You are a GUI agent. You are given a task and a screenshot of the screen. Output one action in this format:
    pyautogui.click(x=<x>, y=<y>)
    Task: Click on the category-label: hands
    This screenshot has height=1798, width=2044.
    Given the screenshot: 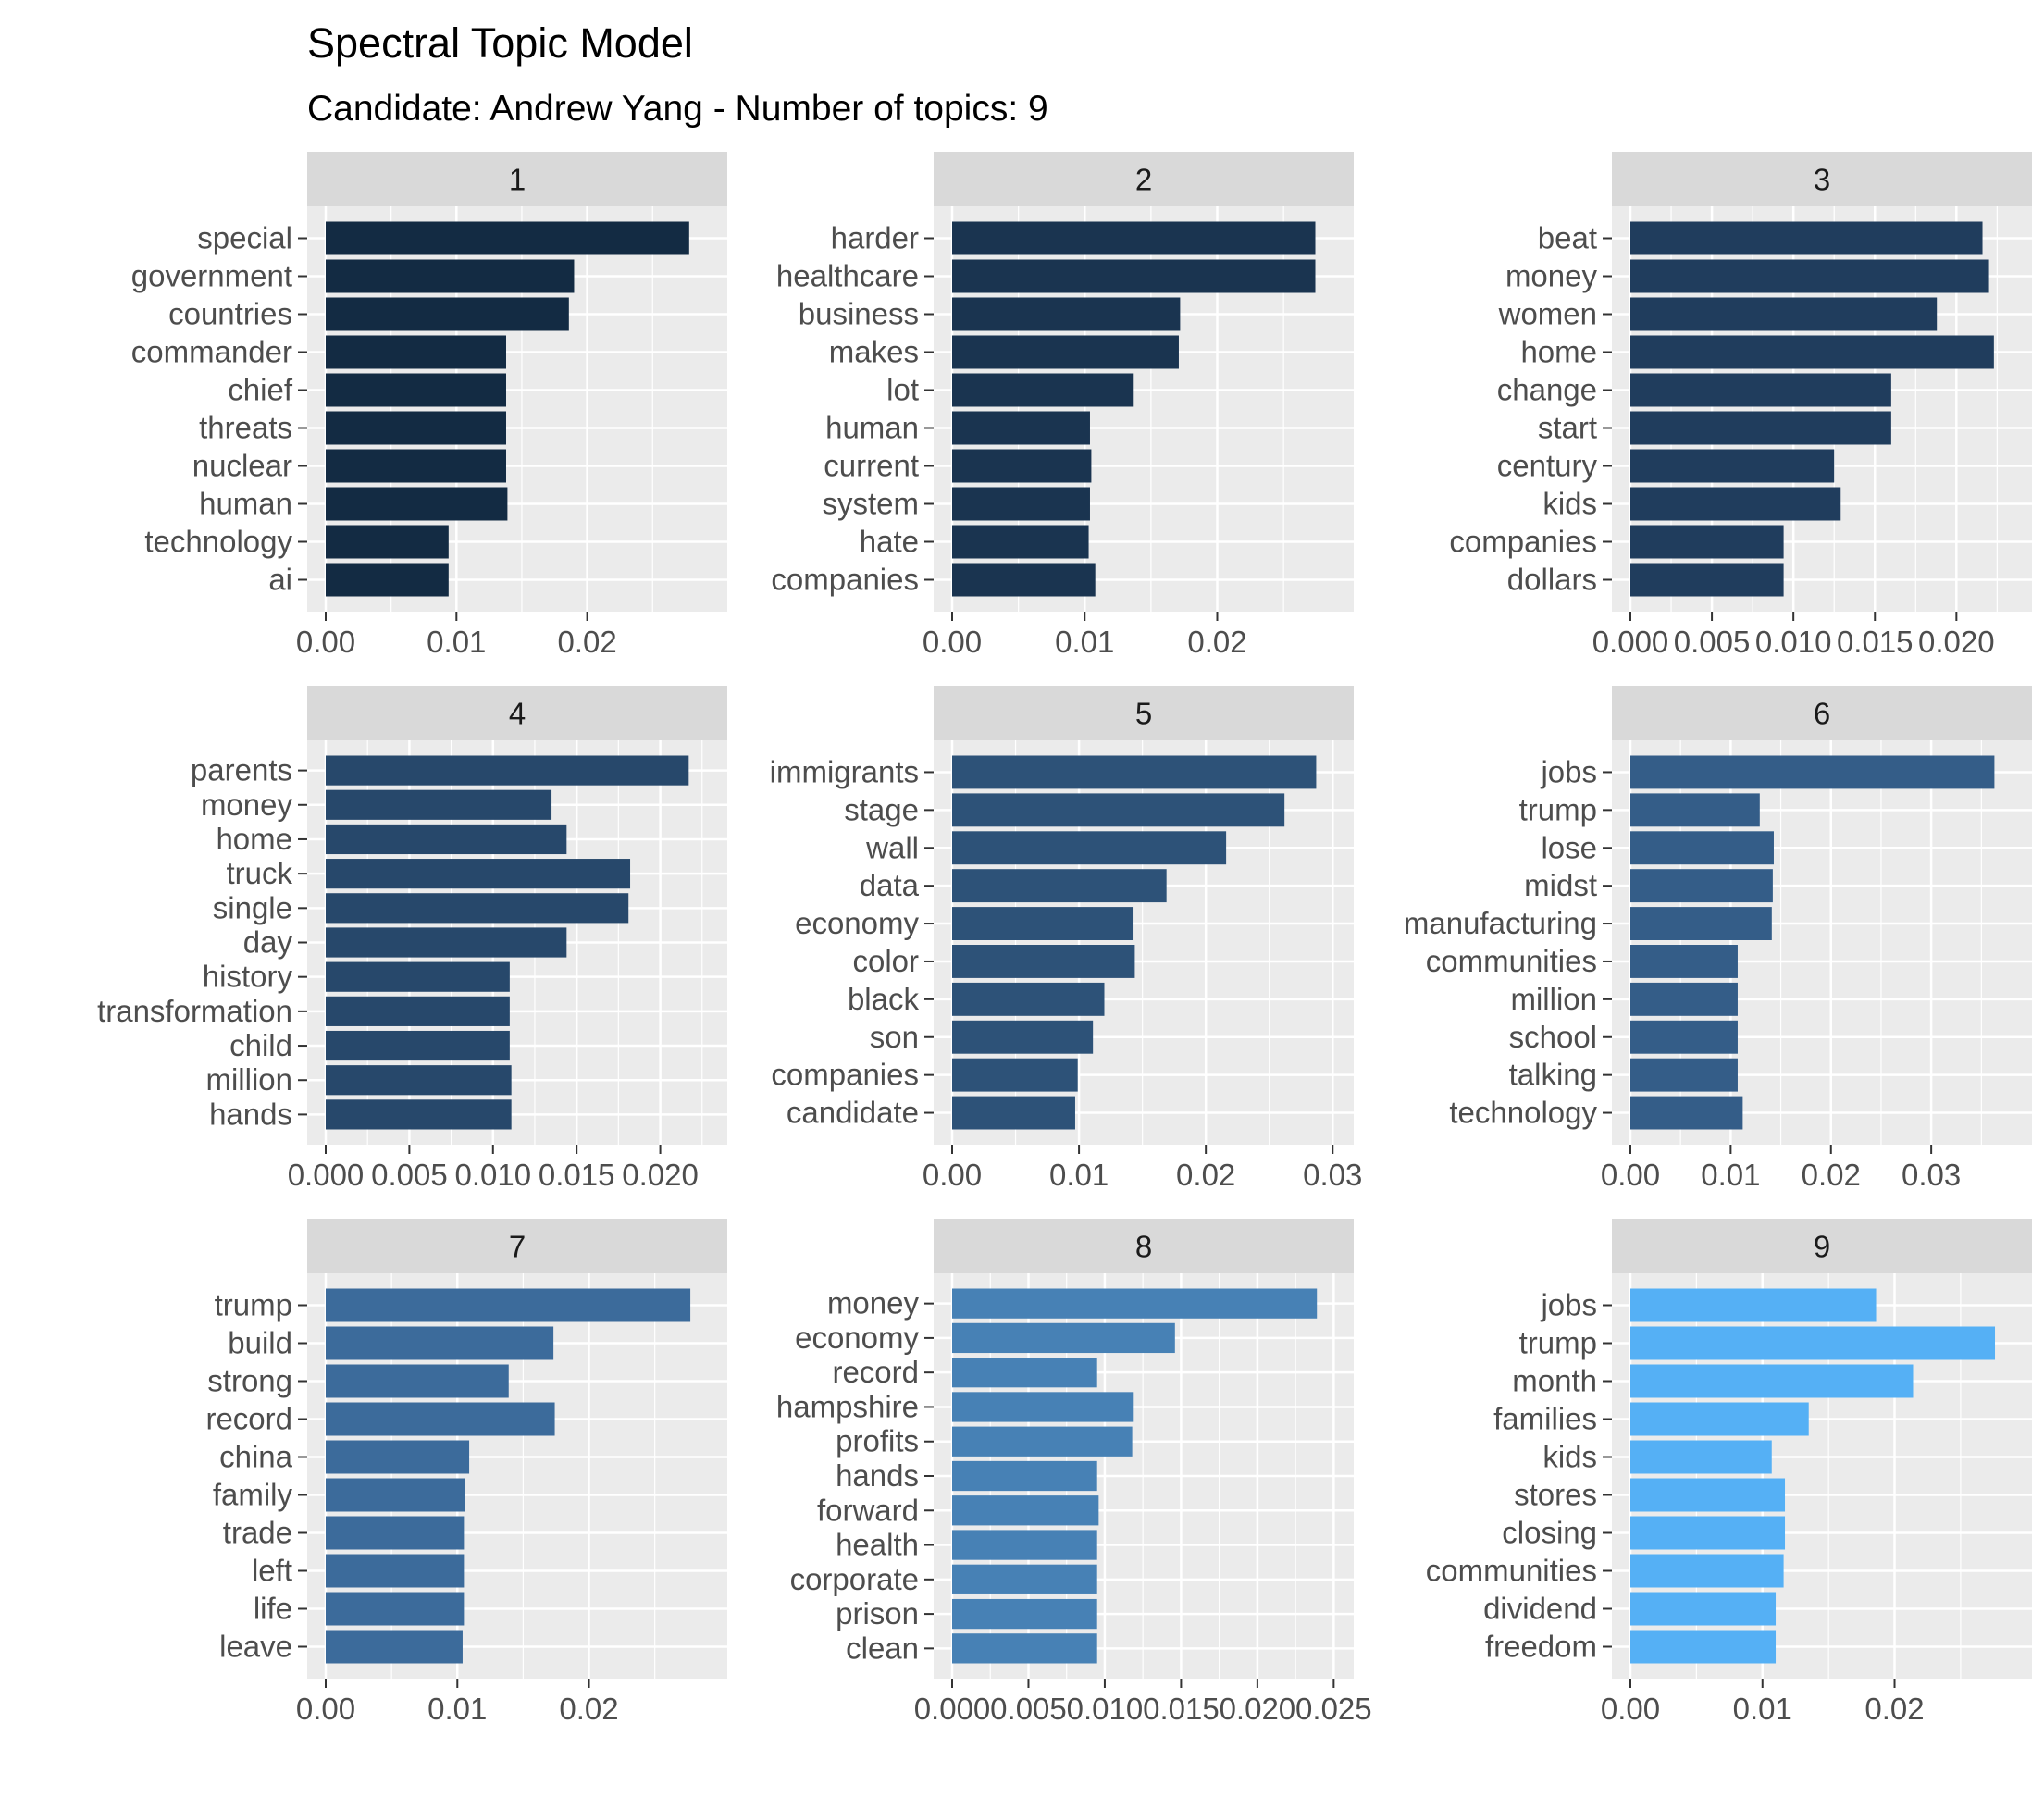 What is the action you would take?
    pyautogui.click(x=250, y=1114)
    